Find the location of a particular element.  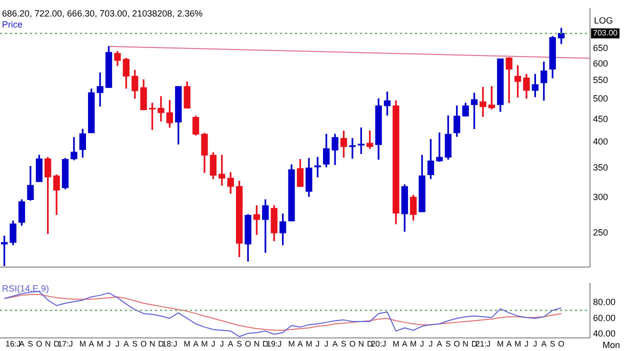

y-tick-label: 60.00 is located at coordinates (604, 317).